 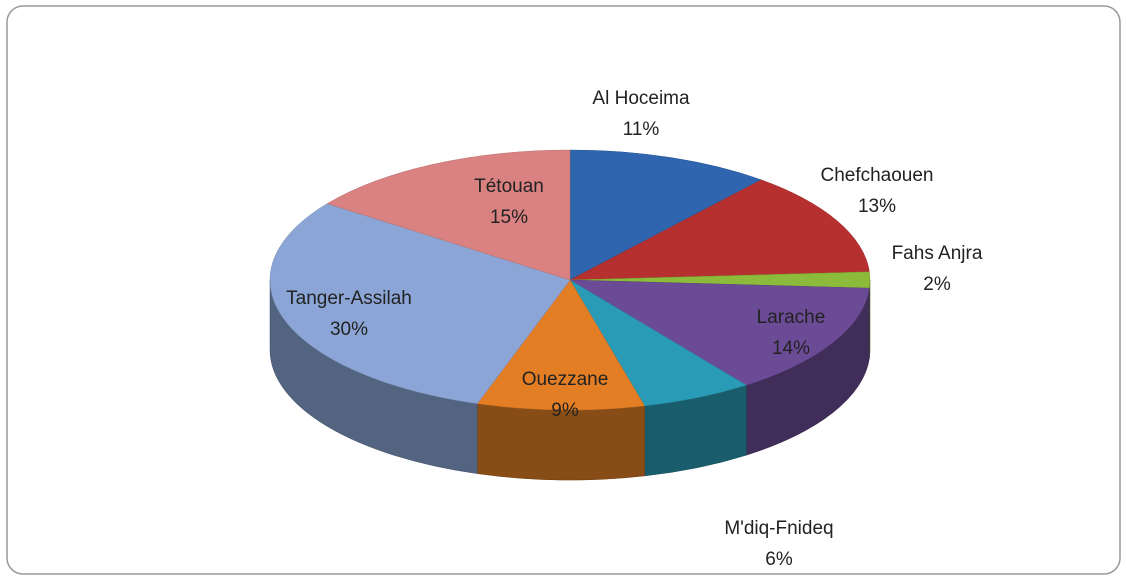 What do you see at coordinates (779, 559) in the screenshot?
I see `slice-value-label: 6%` at bounding box center [779, 559].